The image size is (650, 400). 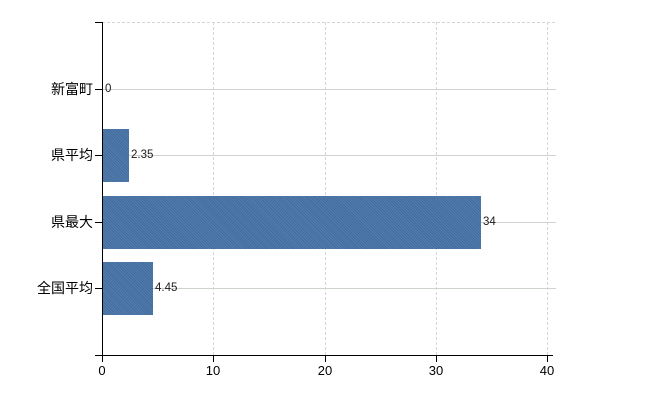 What do you see at coordinates (98, 22) in the screenshot?
I see `y-axis-end-tick` at bounding box center [98, 22].